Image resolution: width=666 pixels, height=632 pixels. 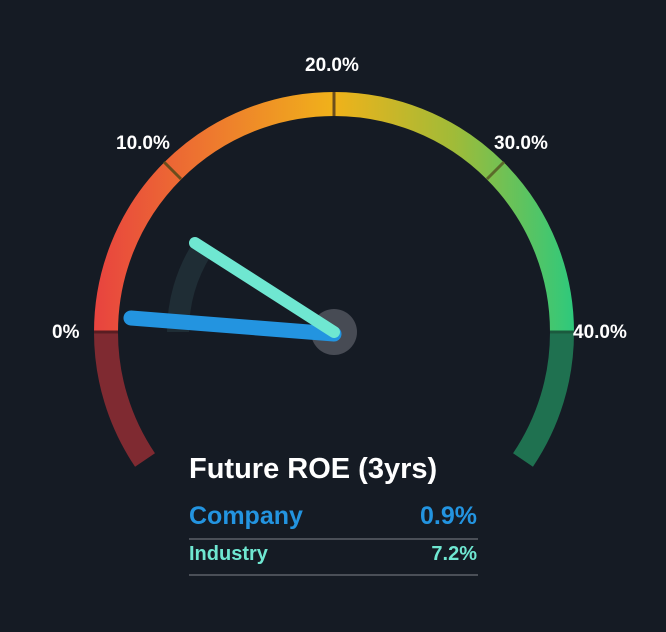 What do you see at coordinates (521, 143) in the screenshot?
I see `tick-label-30: 30.0%` at bounding box center [521, 143].